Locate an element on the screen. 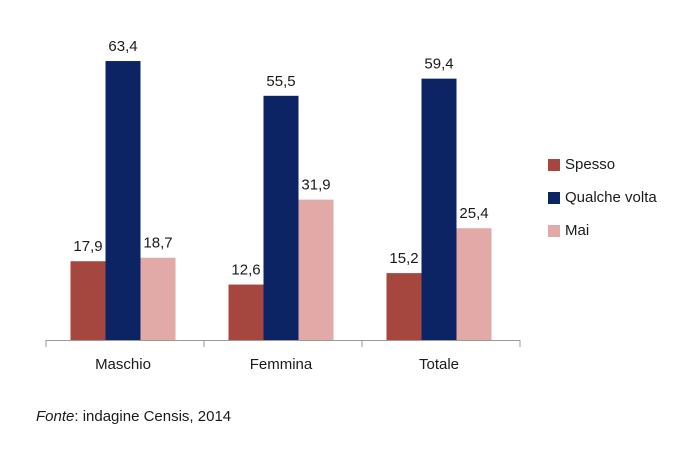 The height and width of the screenshot is (459, 696). value-label-mai-maschio: 18,7 is located at coordinates (157, 243).